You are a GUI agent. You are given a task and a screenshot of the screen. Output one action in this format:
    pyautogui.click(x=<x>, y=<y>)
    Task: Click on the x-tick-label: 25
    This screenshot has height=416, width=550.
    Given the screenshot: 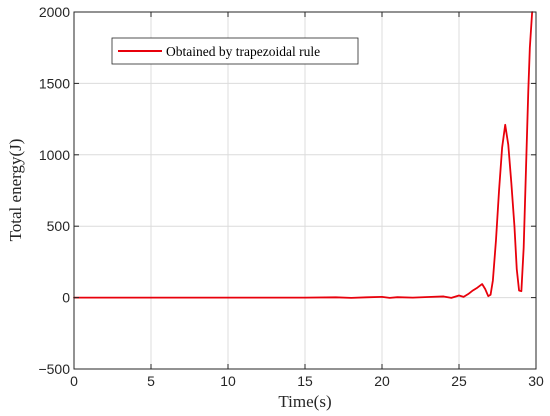 What is the action you would take?
    pyautogui.click(x=459, y=381)
    